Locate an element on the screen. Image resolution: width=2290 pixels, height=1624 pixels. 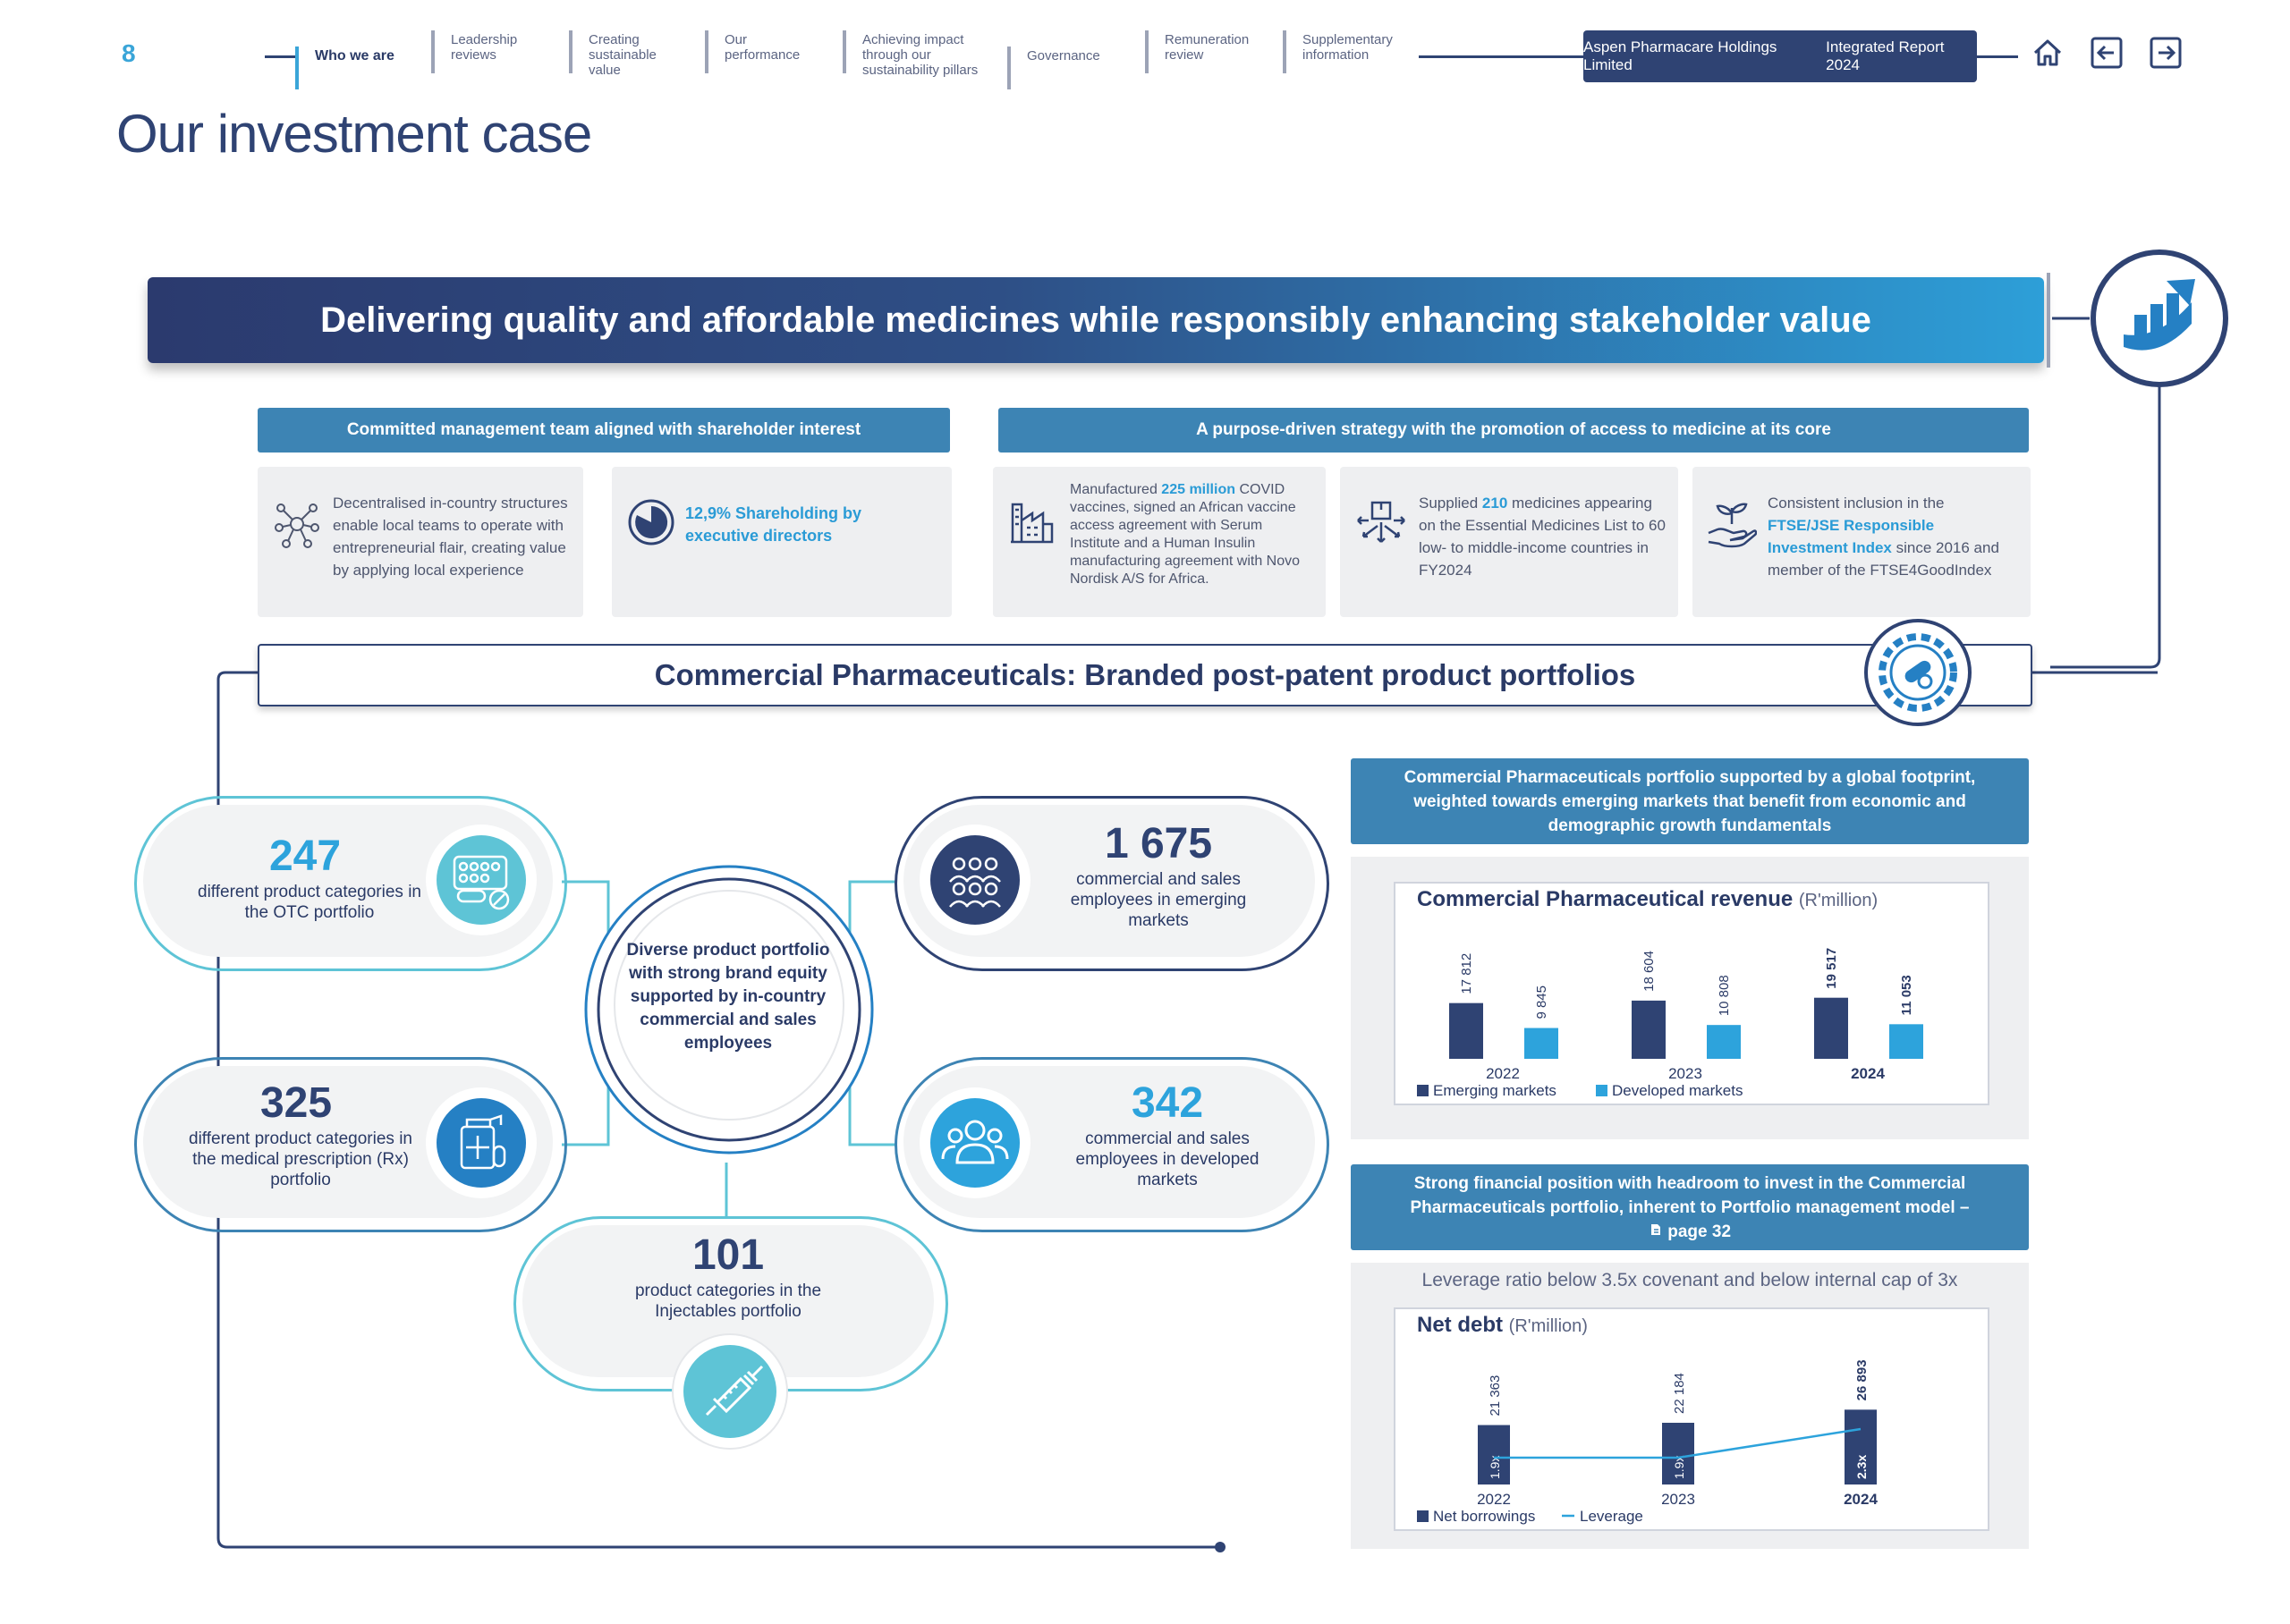
factory-icon is located at coordinates (1032, 523).